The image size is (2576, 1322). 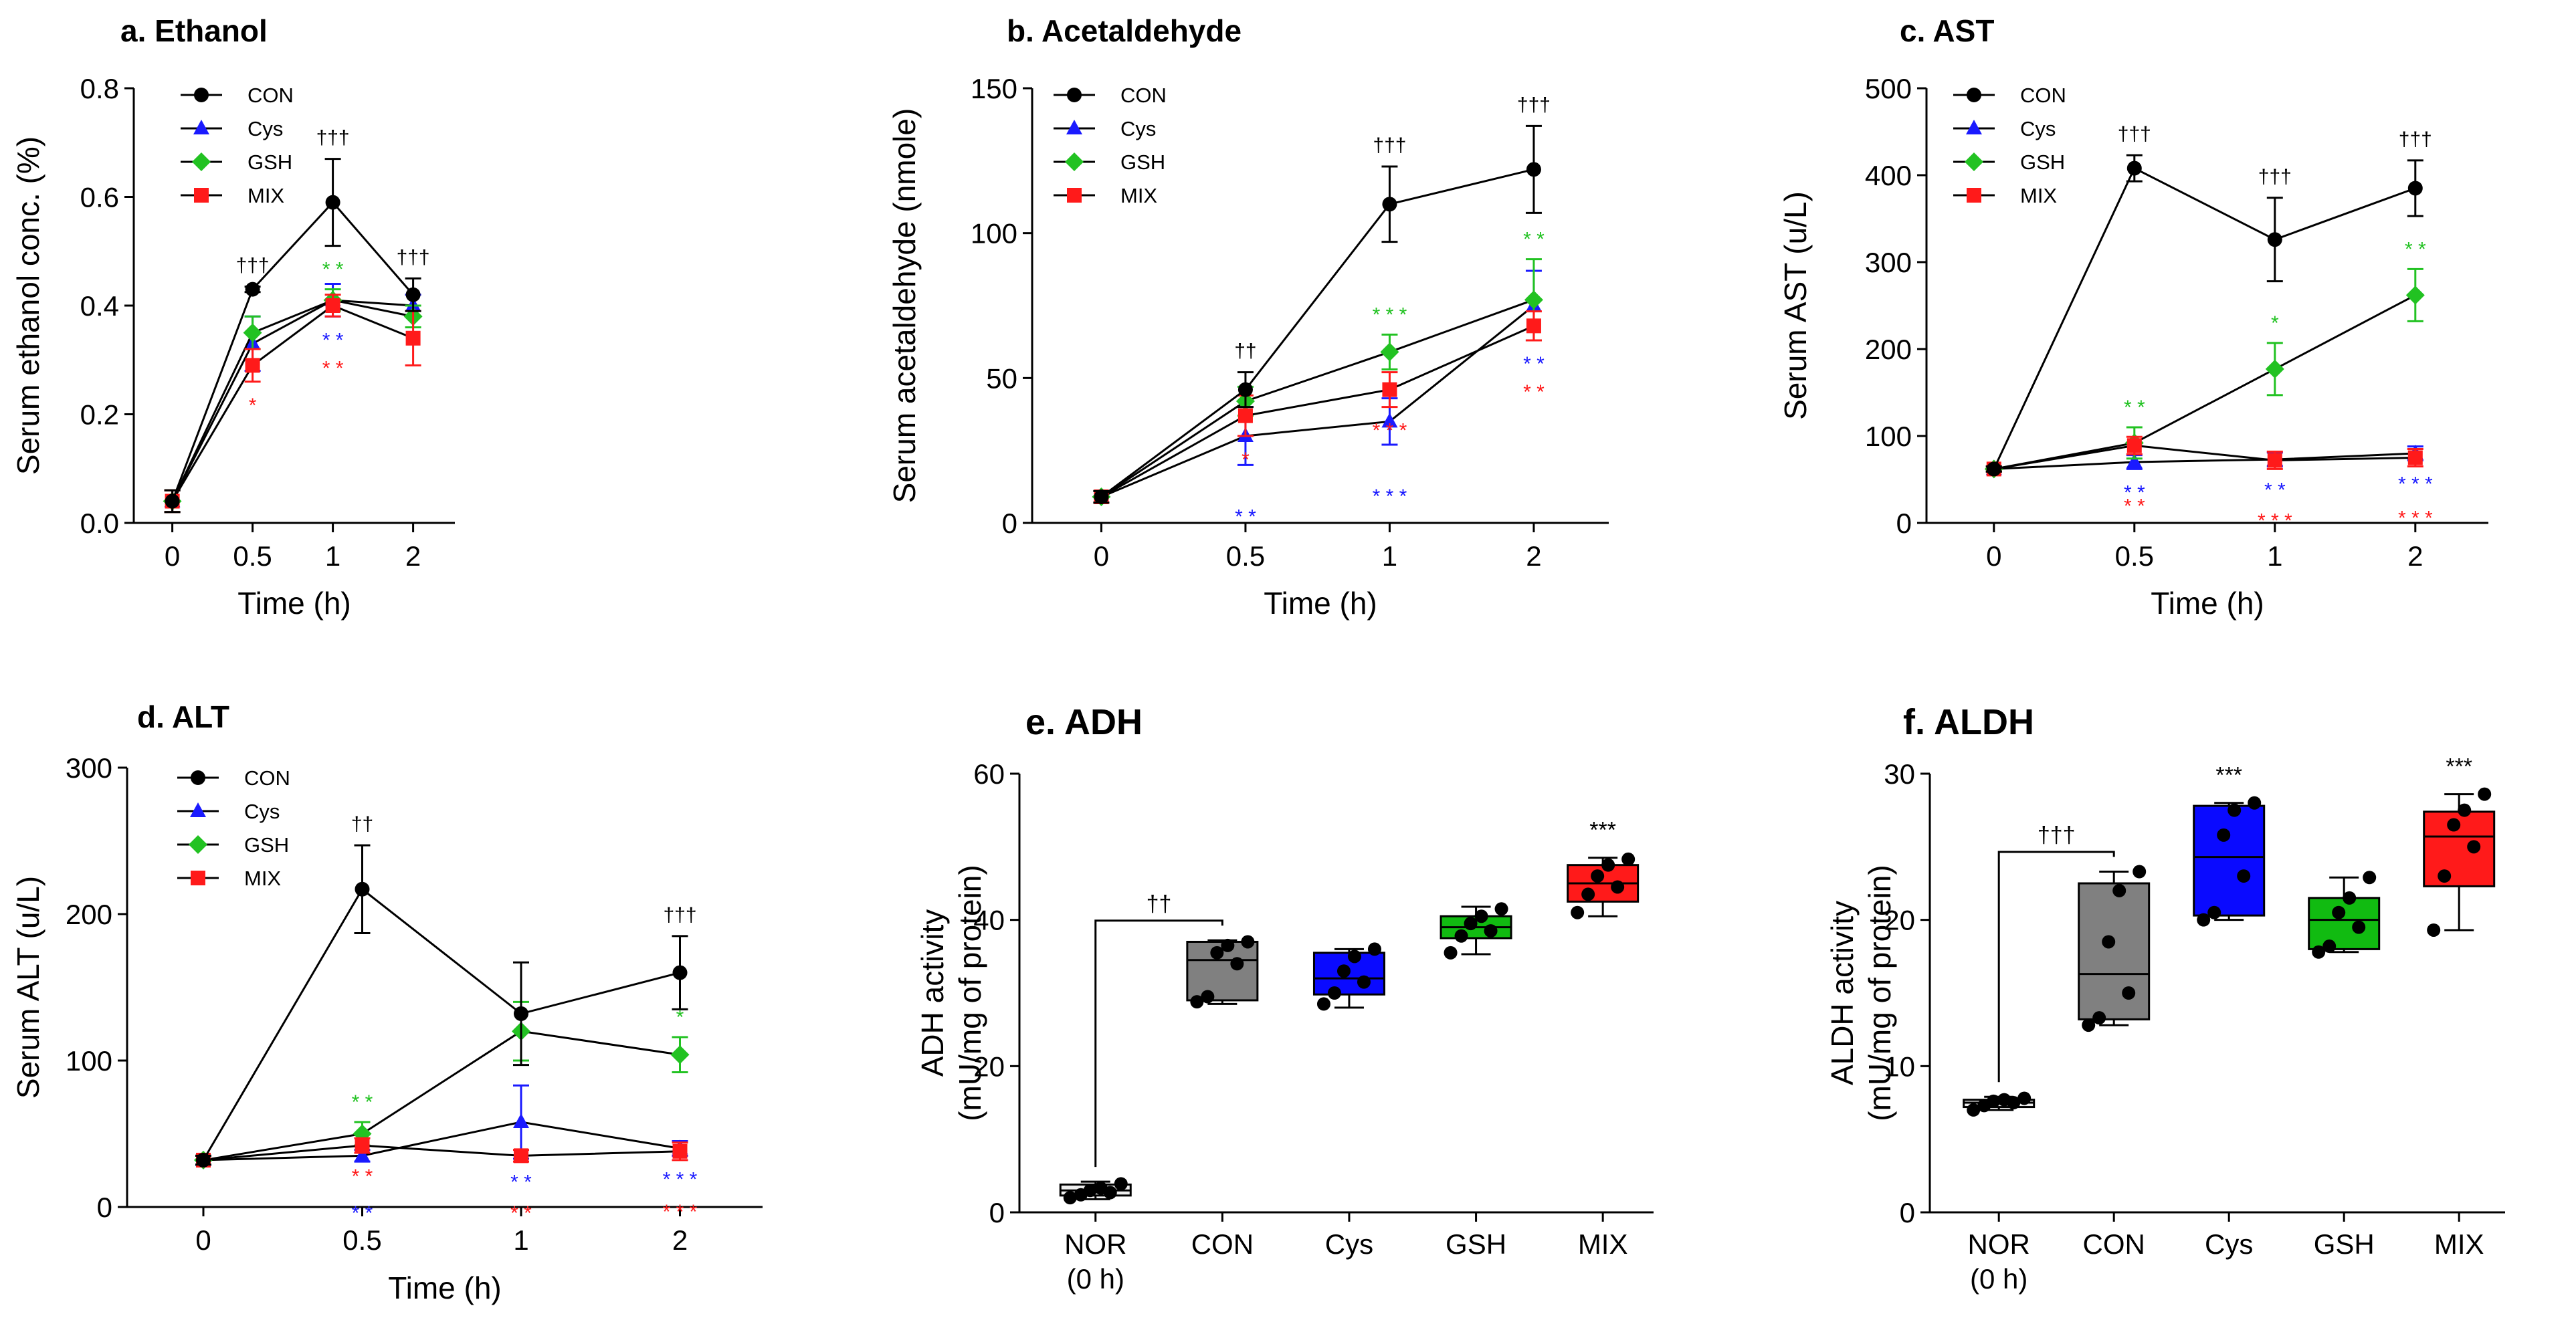 I want to click on legend-label: GSH, so click(x=2042, y=162).